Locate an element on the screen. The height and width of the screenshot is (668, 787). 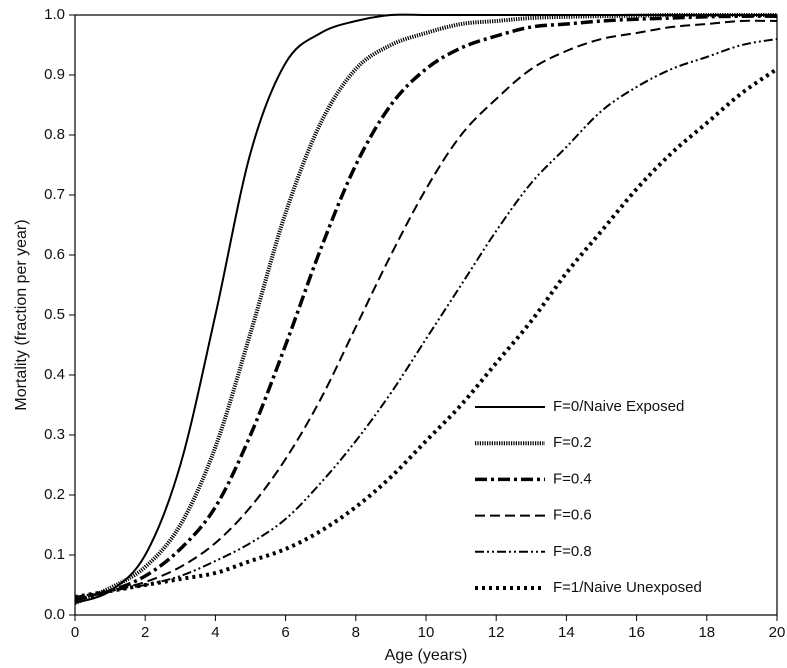
y-axis-label: Mortality (fraction per year) is located at coordinates (21, 314).